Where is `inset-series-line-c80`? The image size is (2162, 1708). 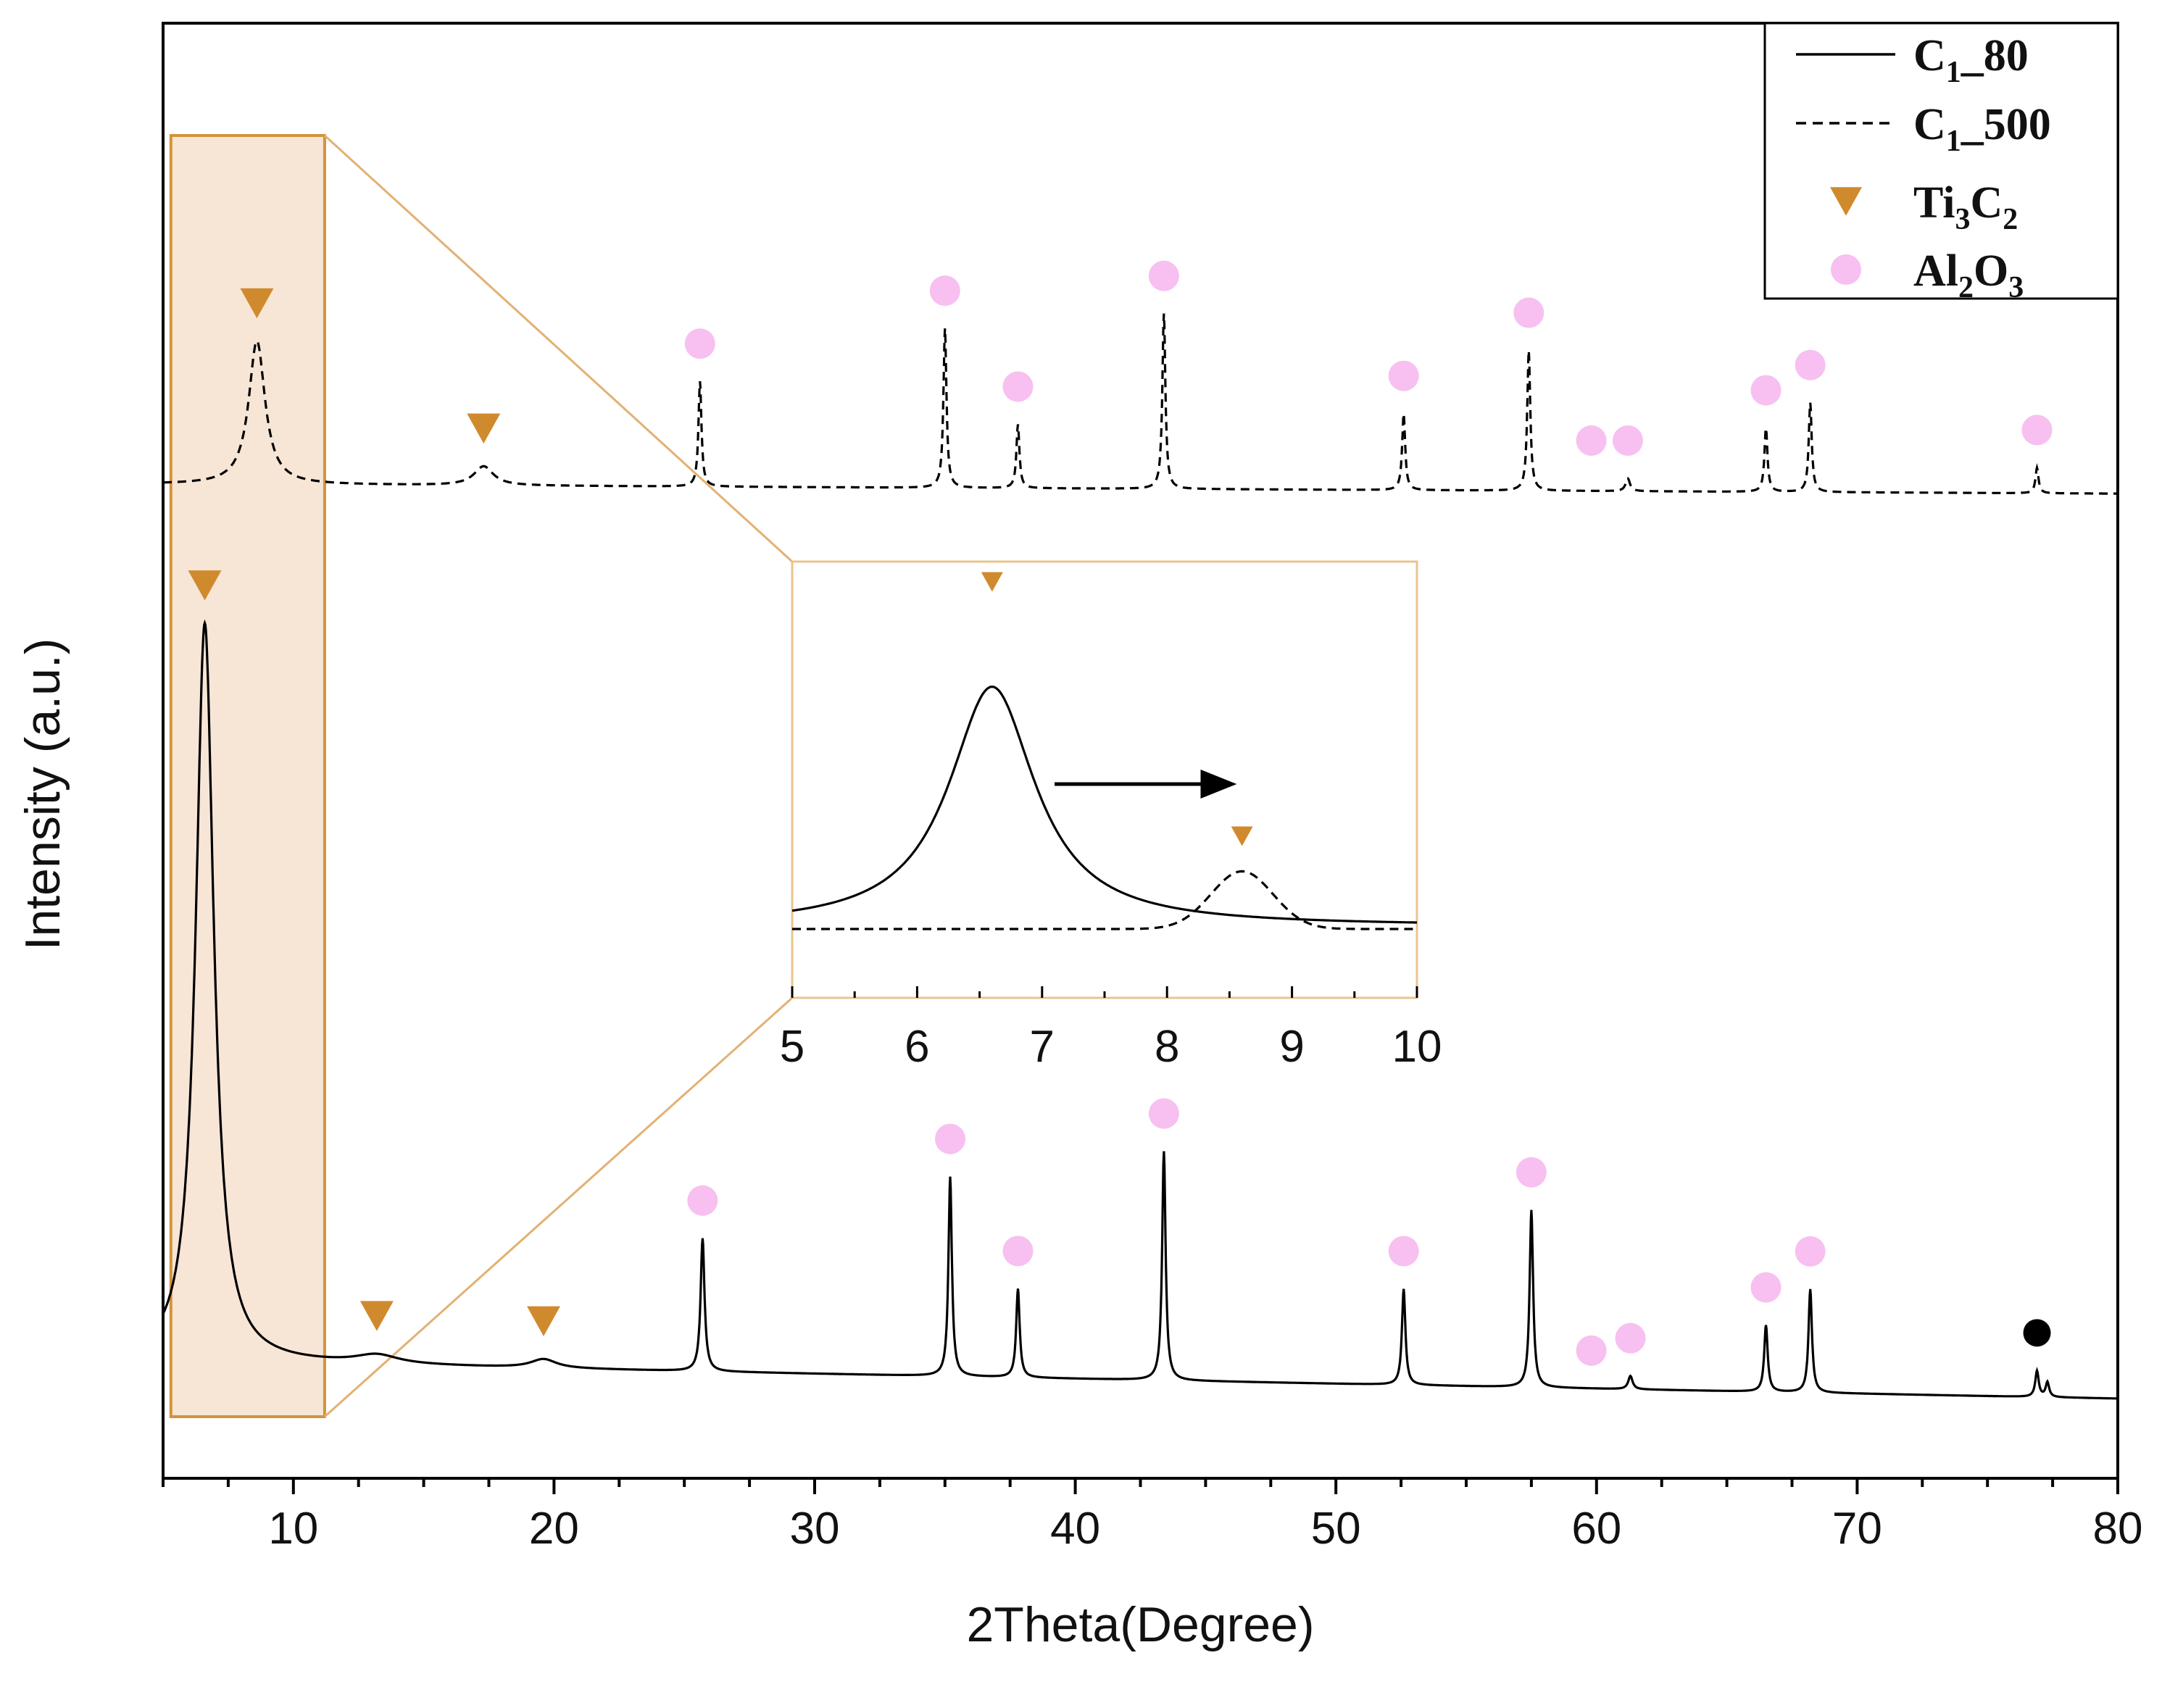 inset-series-line-c80 is located at coordinates (1104, 805).